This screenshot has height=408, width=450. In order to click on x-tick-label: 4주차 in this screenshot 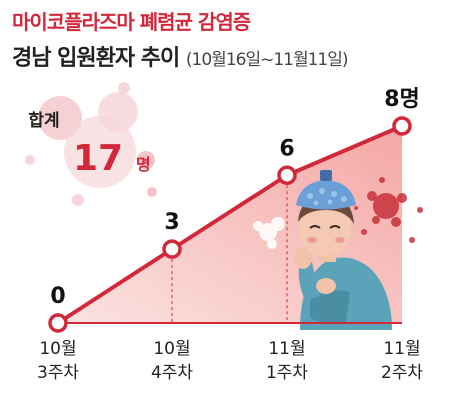, I will do `click(172, 373)`.